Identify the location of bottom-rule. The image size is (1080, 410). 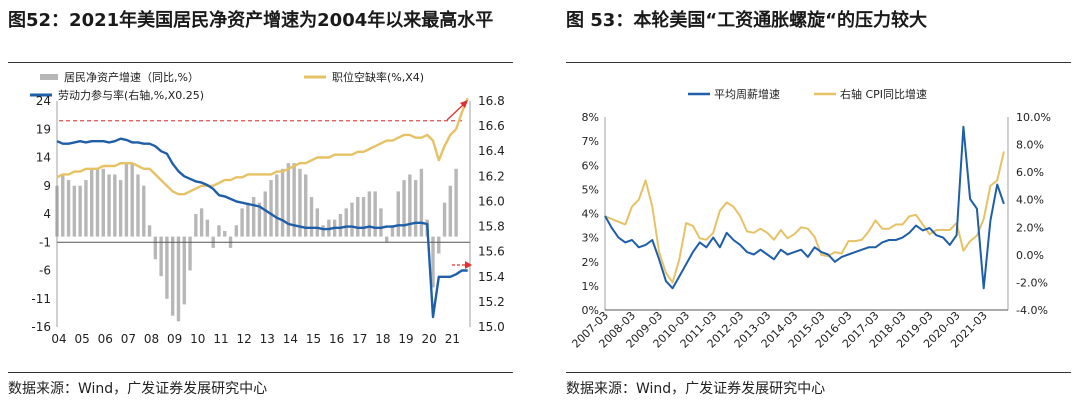
(818, 372).